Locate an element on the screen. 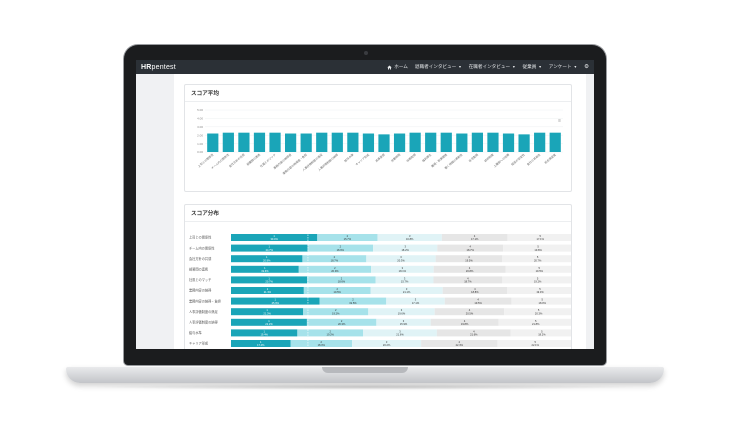 The image size is (730, 438). segment-percent-label: 21.6% is located at coordinates (474, 335).